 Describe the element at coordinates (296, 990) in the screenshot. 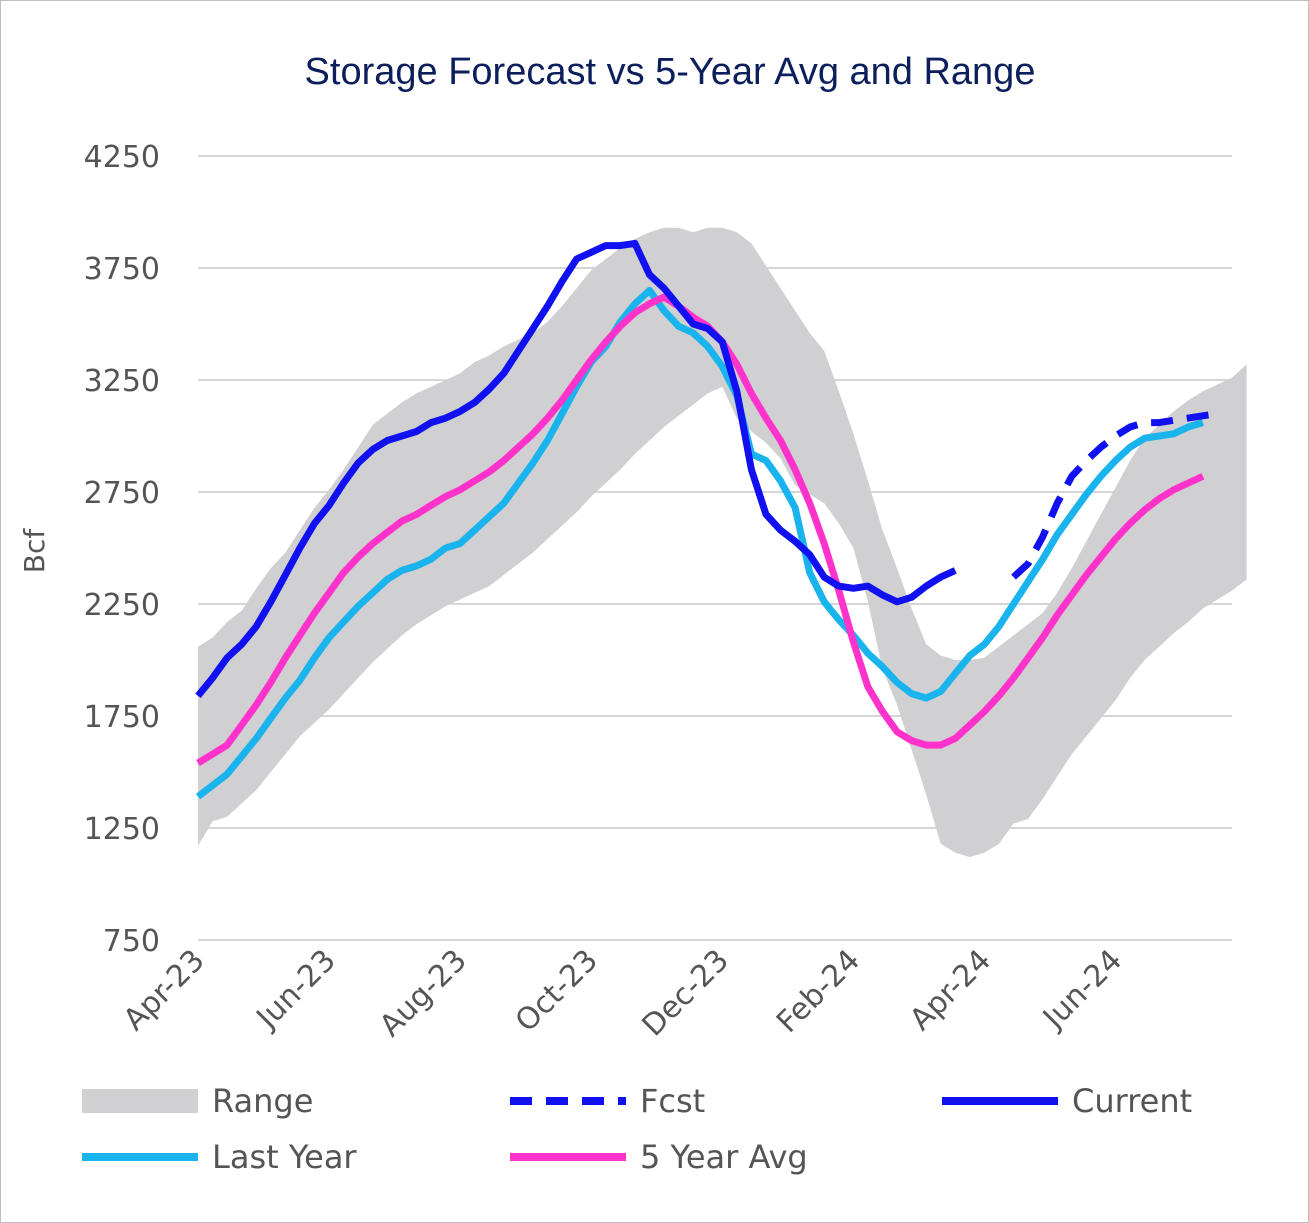

I see `x-tick-label: Jun-23` at that location.